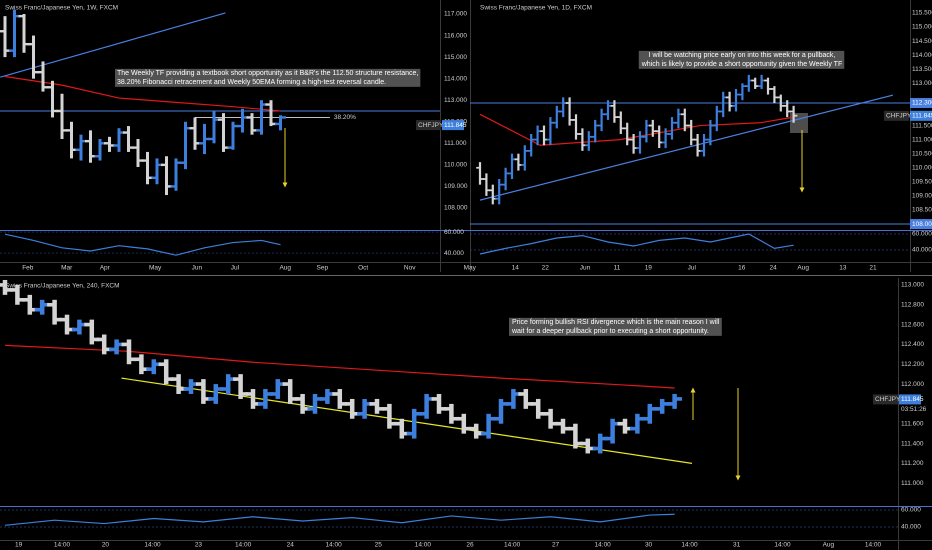 The image size is (932, 550). What do you see at coordinates (912, 344) in the screenshot?
I see `y-tick-label: 112.400` at bounding box center [912, 344].